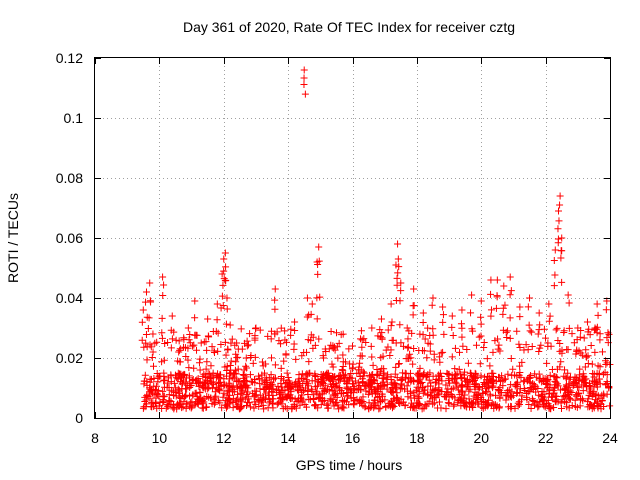 This screenshot has height=480, width=640. I want to click on x-tick-label: 8, so click(95, 438).